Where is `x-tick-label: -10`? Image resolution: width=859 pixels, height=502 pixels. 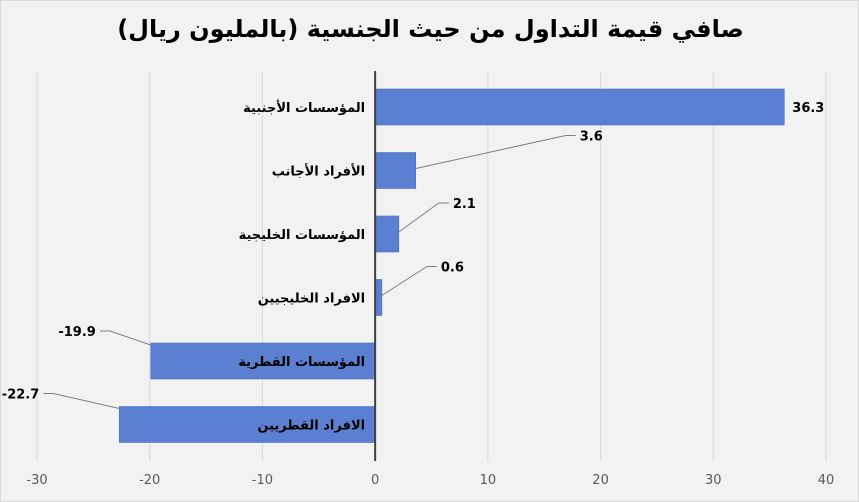 x-tick-label: -10 is located at coordinates (262, 480).